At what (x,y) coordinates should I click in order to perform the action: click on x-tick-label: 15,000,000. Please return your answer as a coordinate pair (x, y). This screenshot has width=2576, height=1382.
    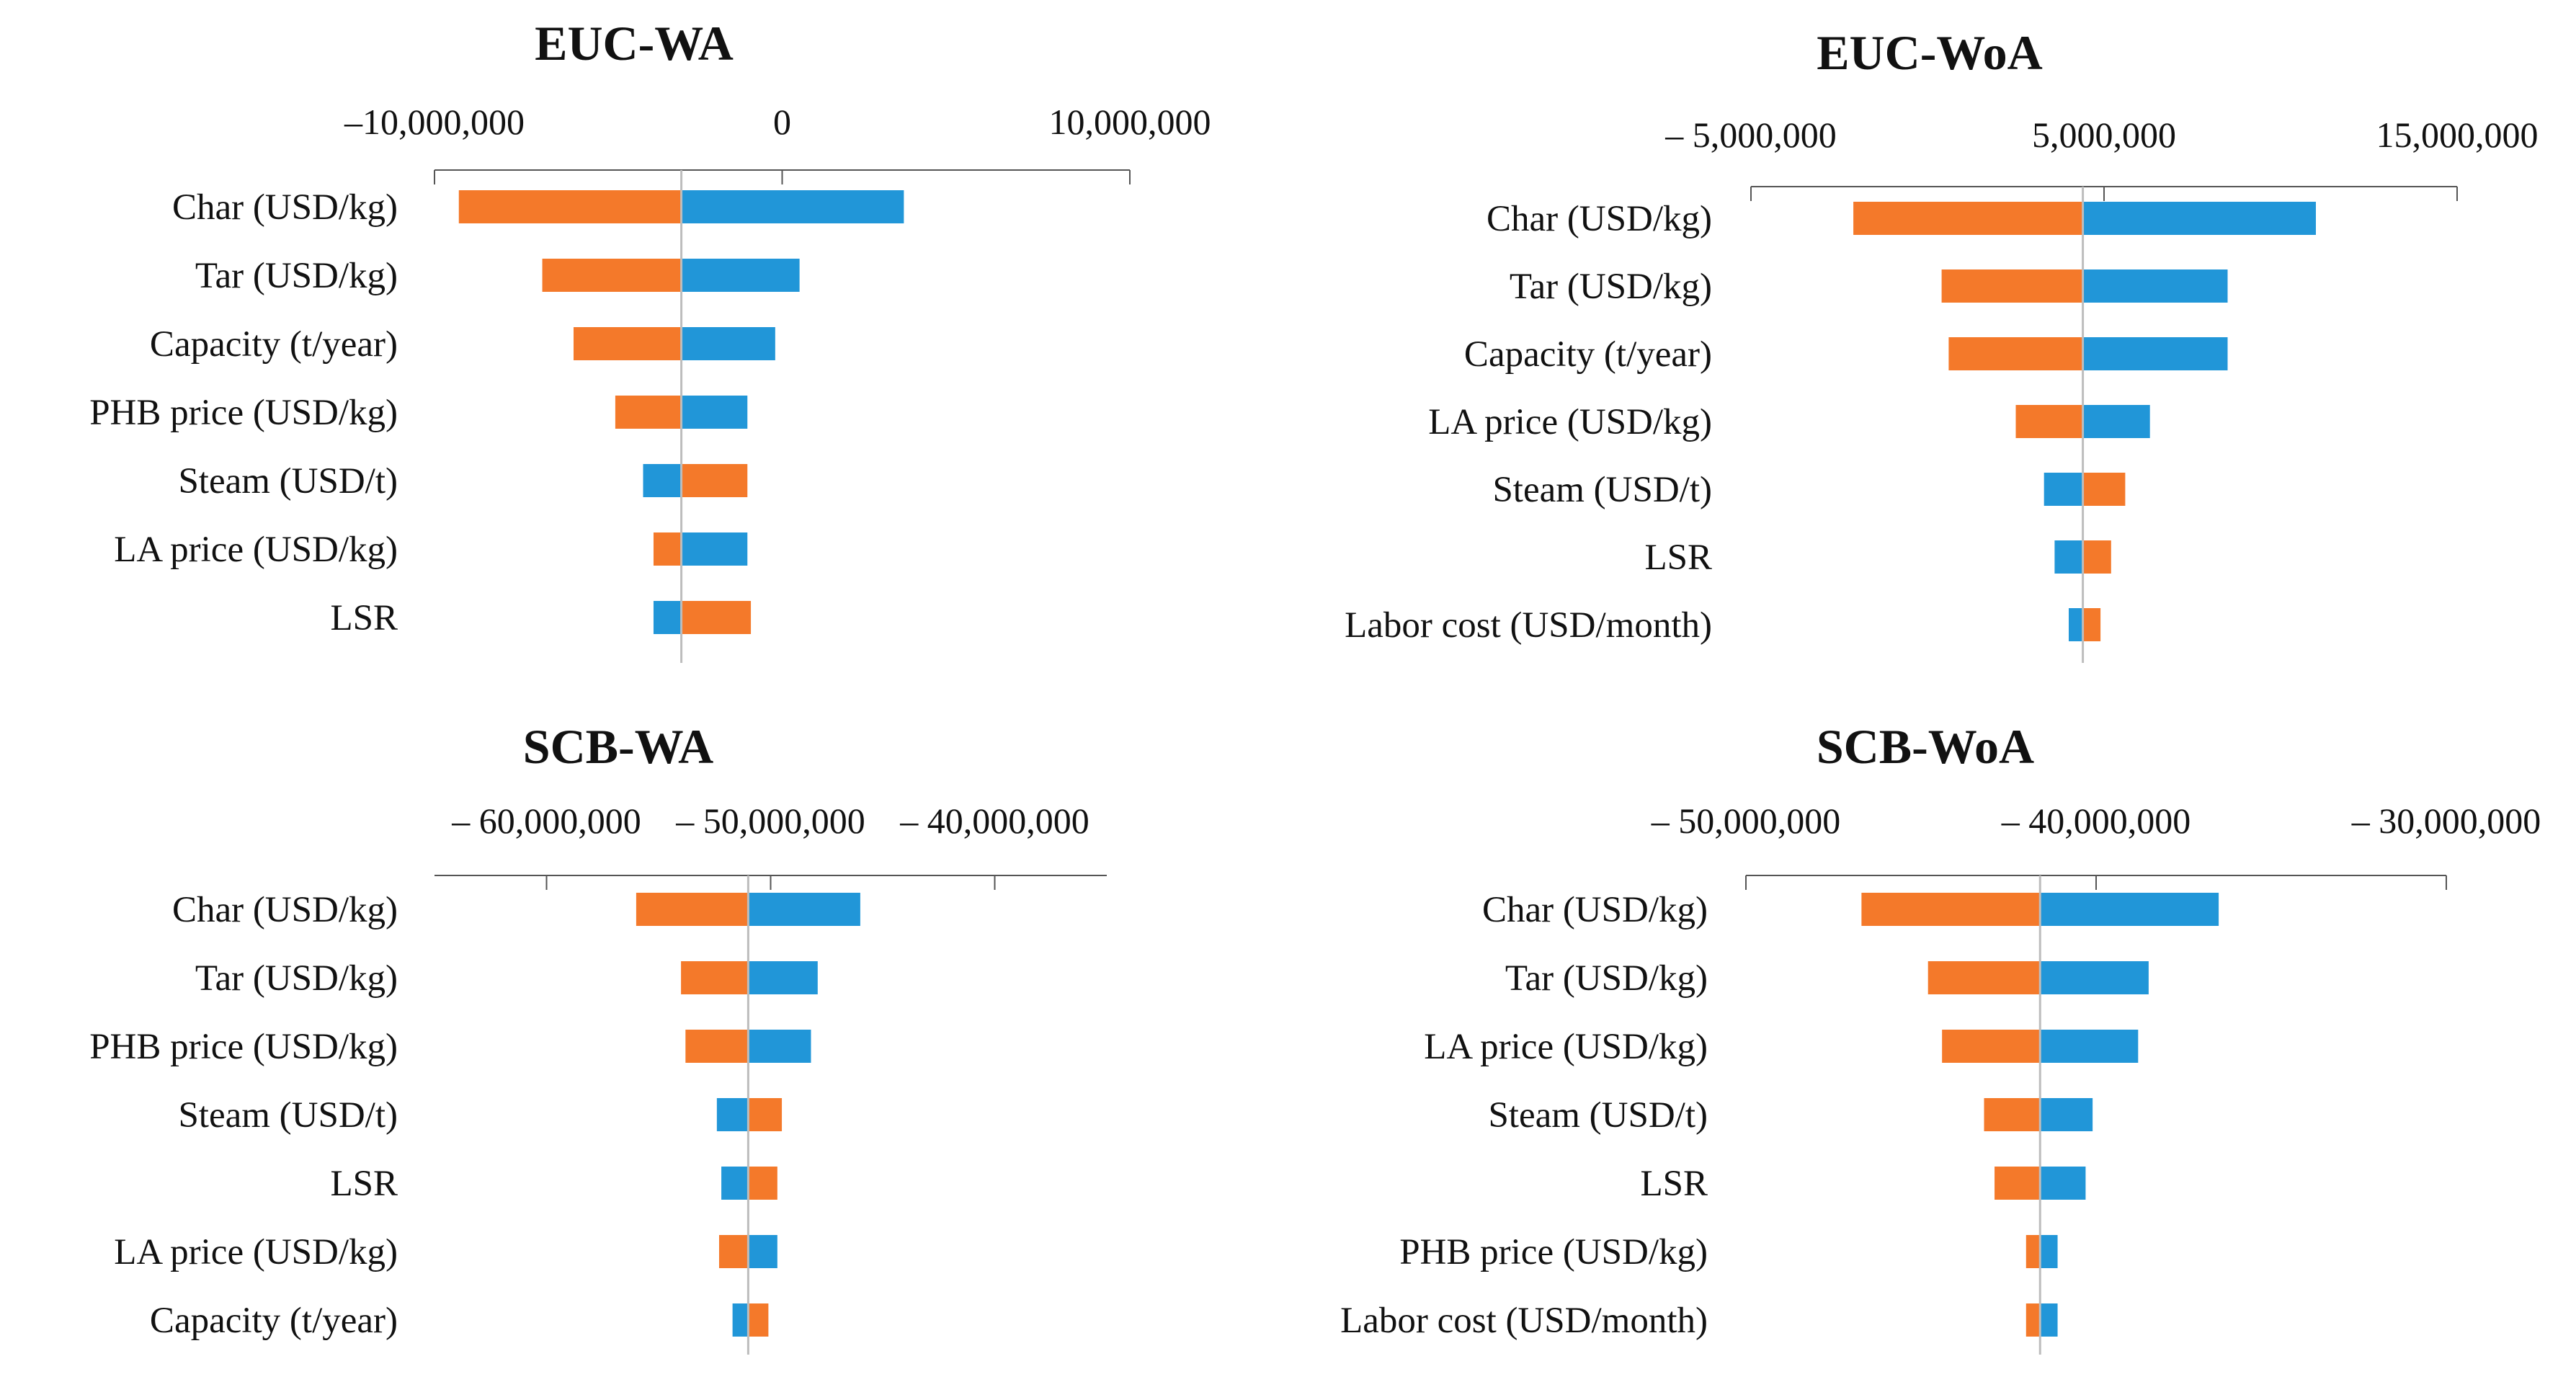
    Looking at the image, I should click on (2457, 135).